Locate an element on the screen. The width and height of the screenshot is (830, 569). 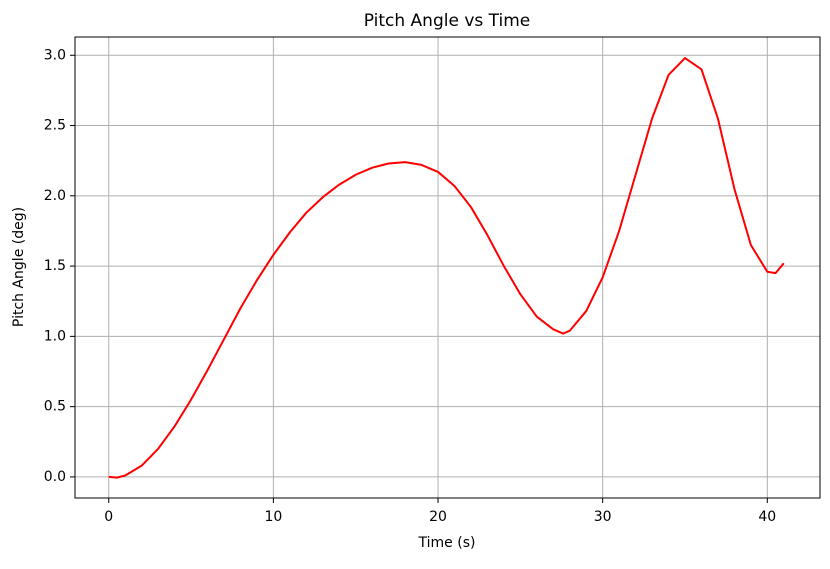
x-tick-label: 40 is located at coordinates (767, 517).